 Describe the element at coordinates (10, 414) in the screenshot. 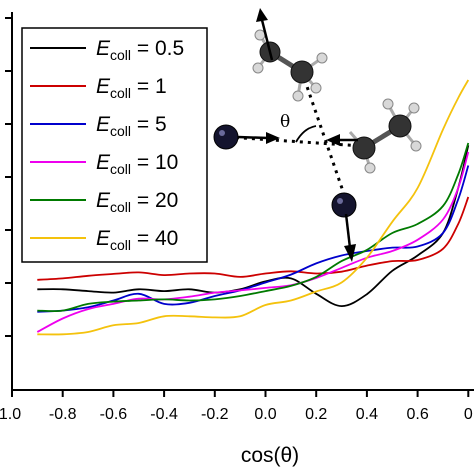

I see `x-tick-label: 1.0` at that location.